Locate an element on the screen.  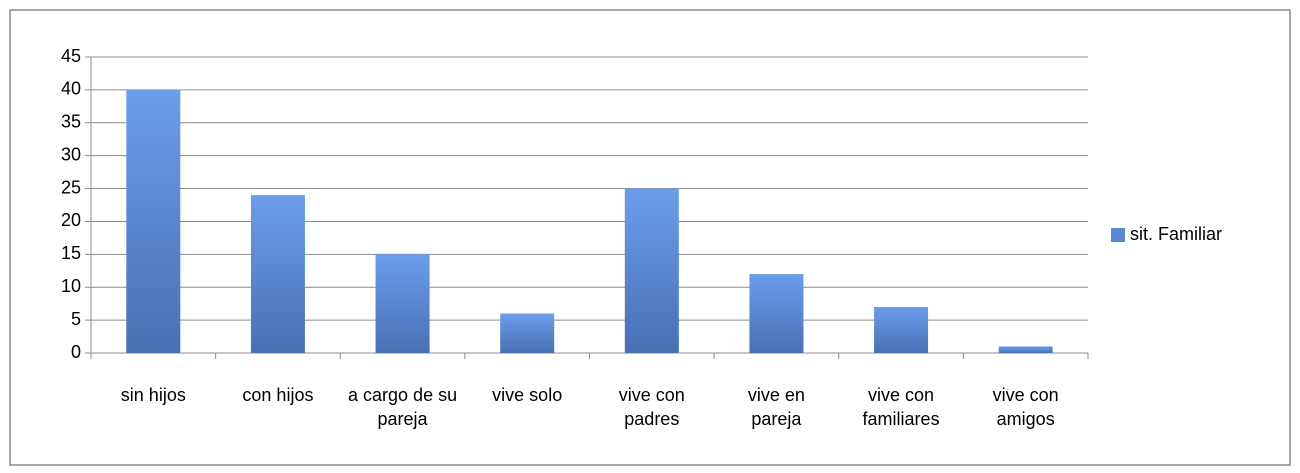
y-tick-label: 20 is located at coordinates (71, 220).